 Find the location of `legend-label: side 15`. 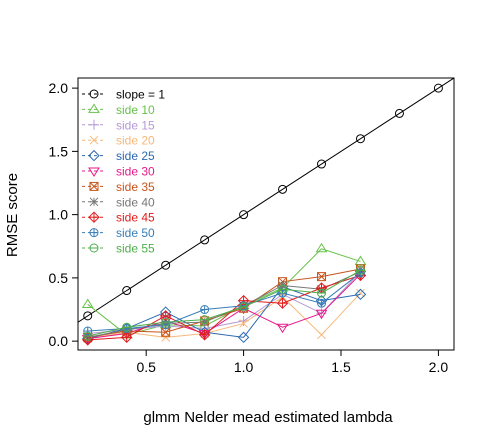

legend-label: side 15 is located at coordinates (135, 125).